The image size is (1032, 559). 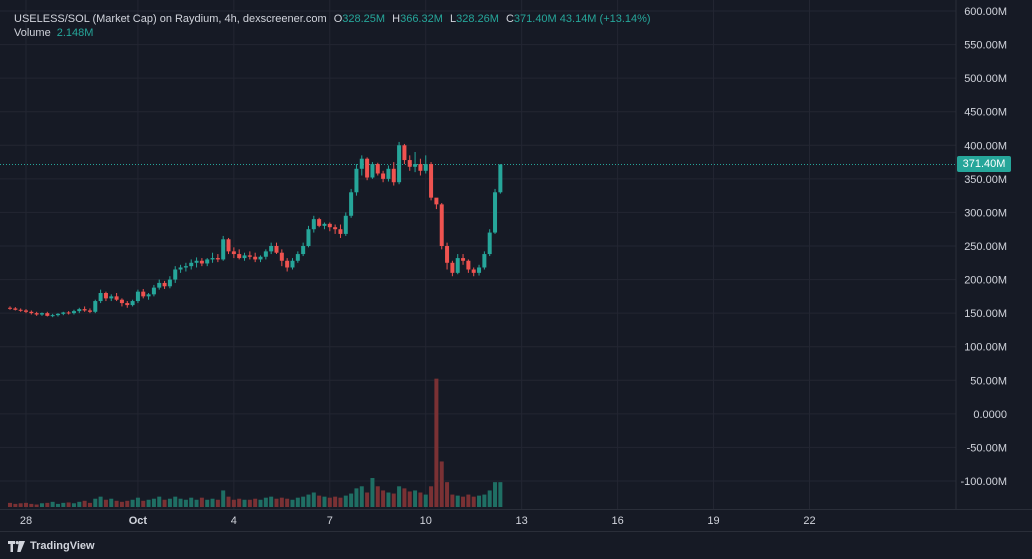 What do you see at coordinates (985, 281) in the screenshot?
I see `y-tick-label: 200.00M` at bounding box center [985, 281].